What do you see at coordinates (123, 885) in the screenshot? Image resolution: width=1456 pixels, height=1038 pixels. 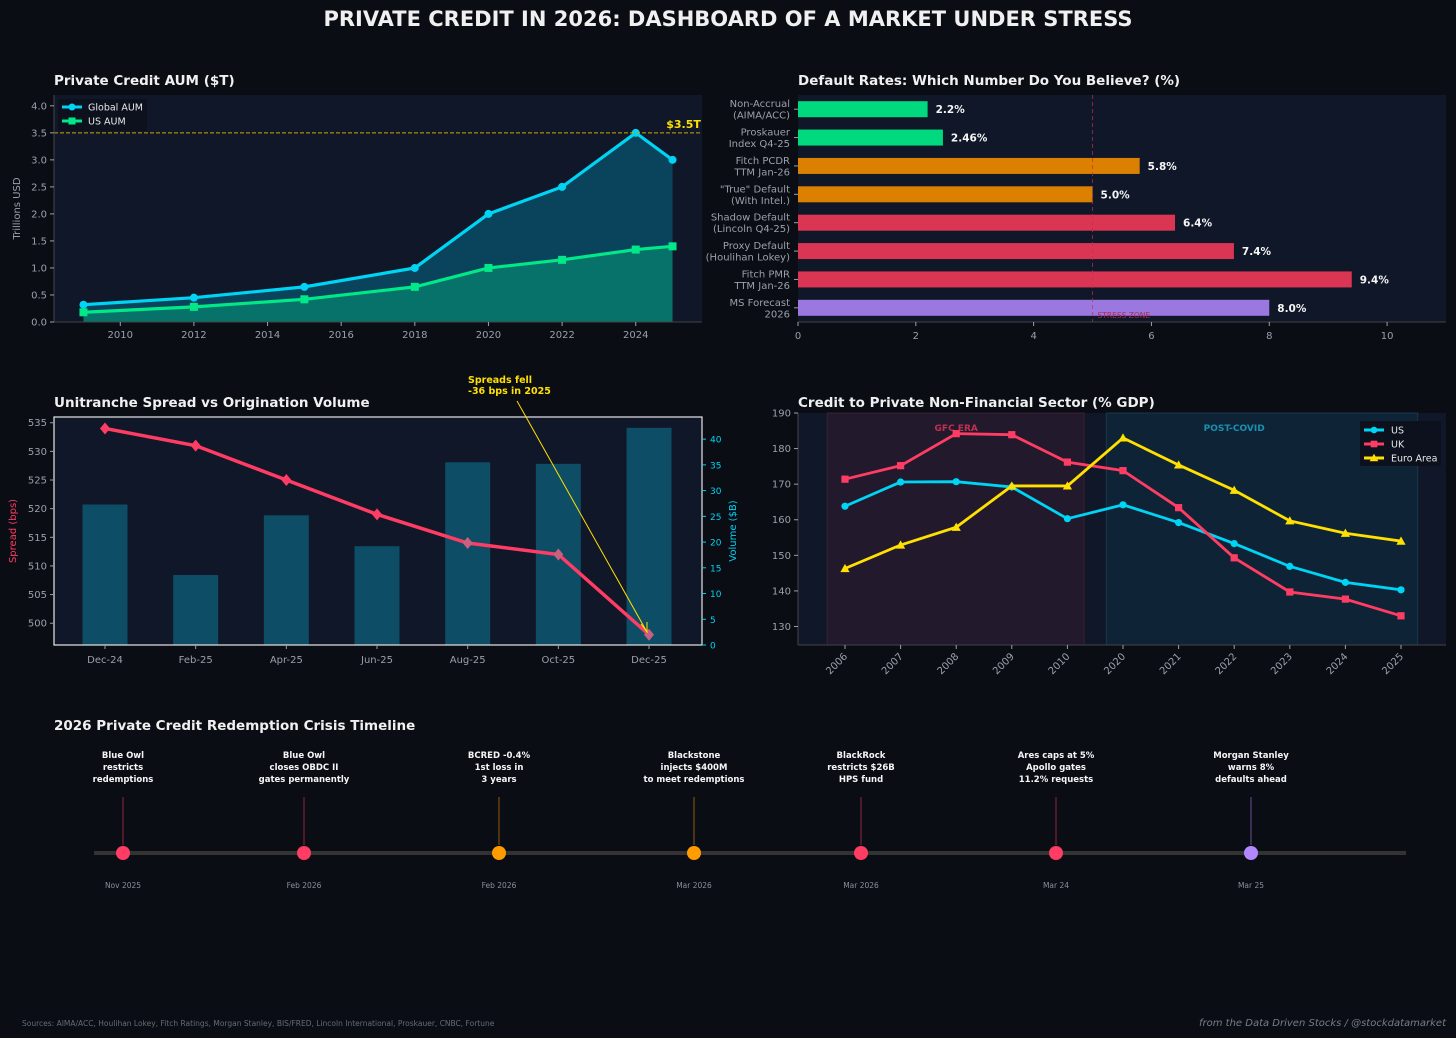 I see `event-date: Nov 2025` at bounding box center [123, 885].